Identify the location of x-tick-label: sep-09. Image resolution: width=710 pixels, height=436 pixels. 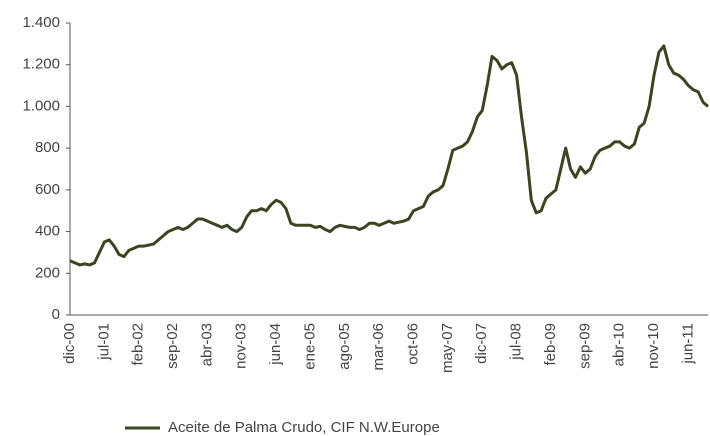
(584, 346).